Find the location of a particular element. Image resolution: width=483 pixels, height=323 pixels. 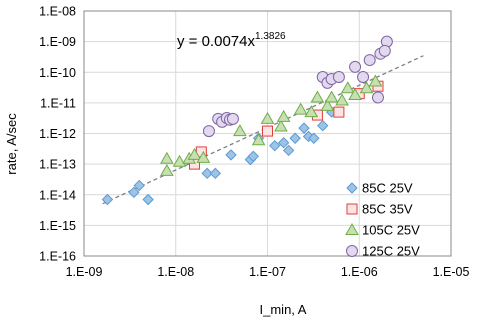

series-circle is located at coordinates (297, 86).